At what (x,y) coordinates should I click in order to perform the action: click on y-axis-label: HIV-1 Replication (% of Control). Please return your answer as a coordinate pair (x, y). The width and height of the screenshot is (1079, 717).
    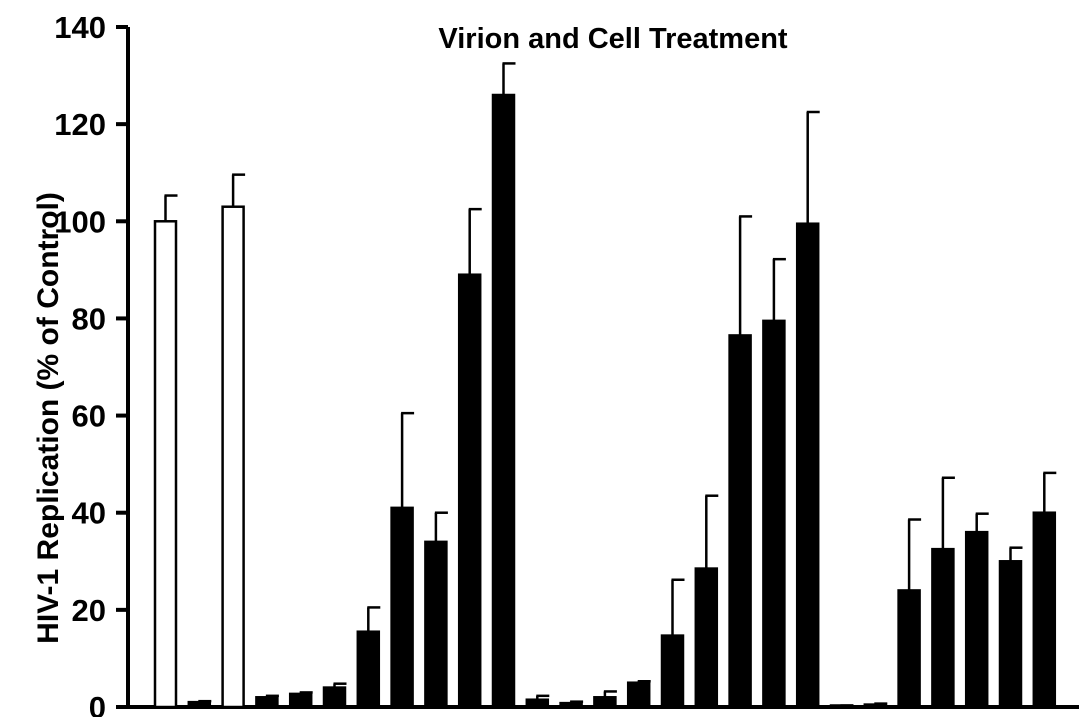
    Looking at the image, I should click on (48, 418).